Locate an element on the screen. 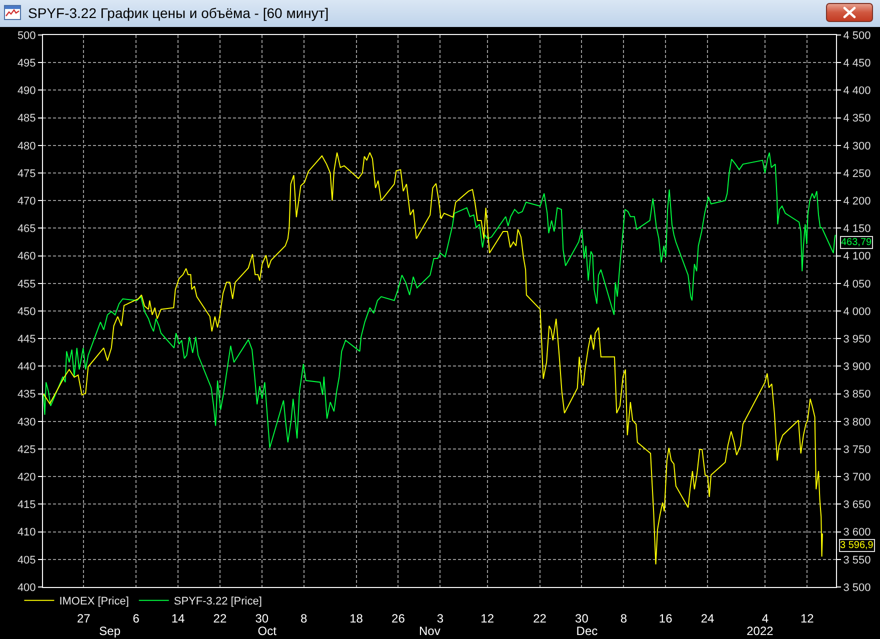 This screenshot has height=639, width=880. chart-title: SPYF-3.22 График цены и объёма - [60 минут] is located at coordinates (178, 13).